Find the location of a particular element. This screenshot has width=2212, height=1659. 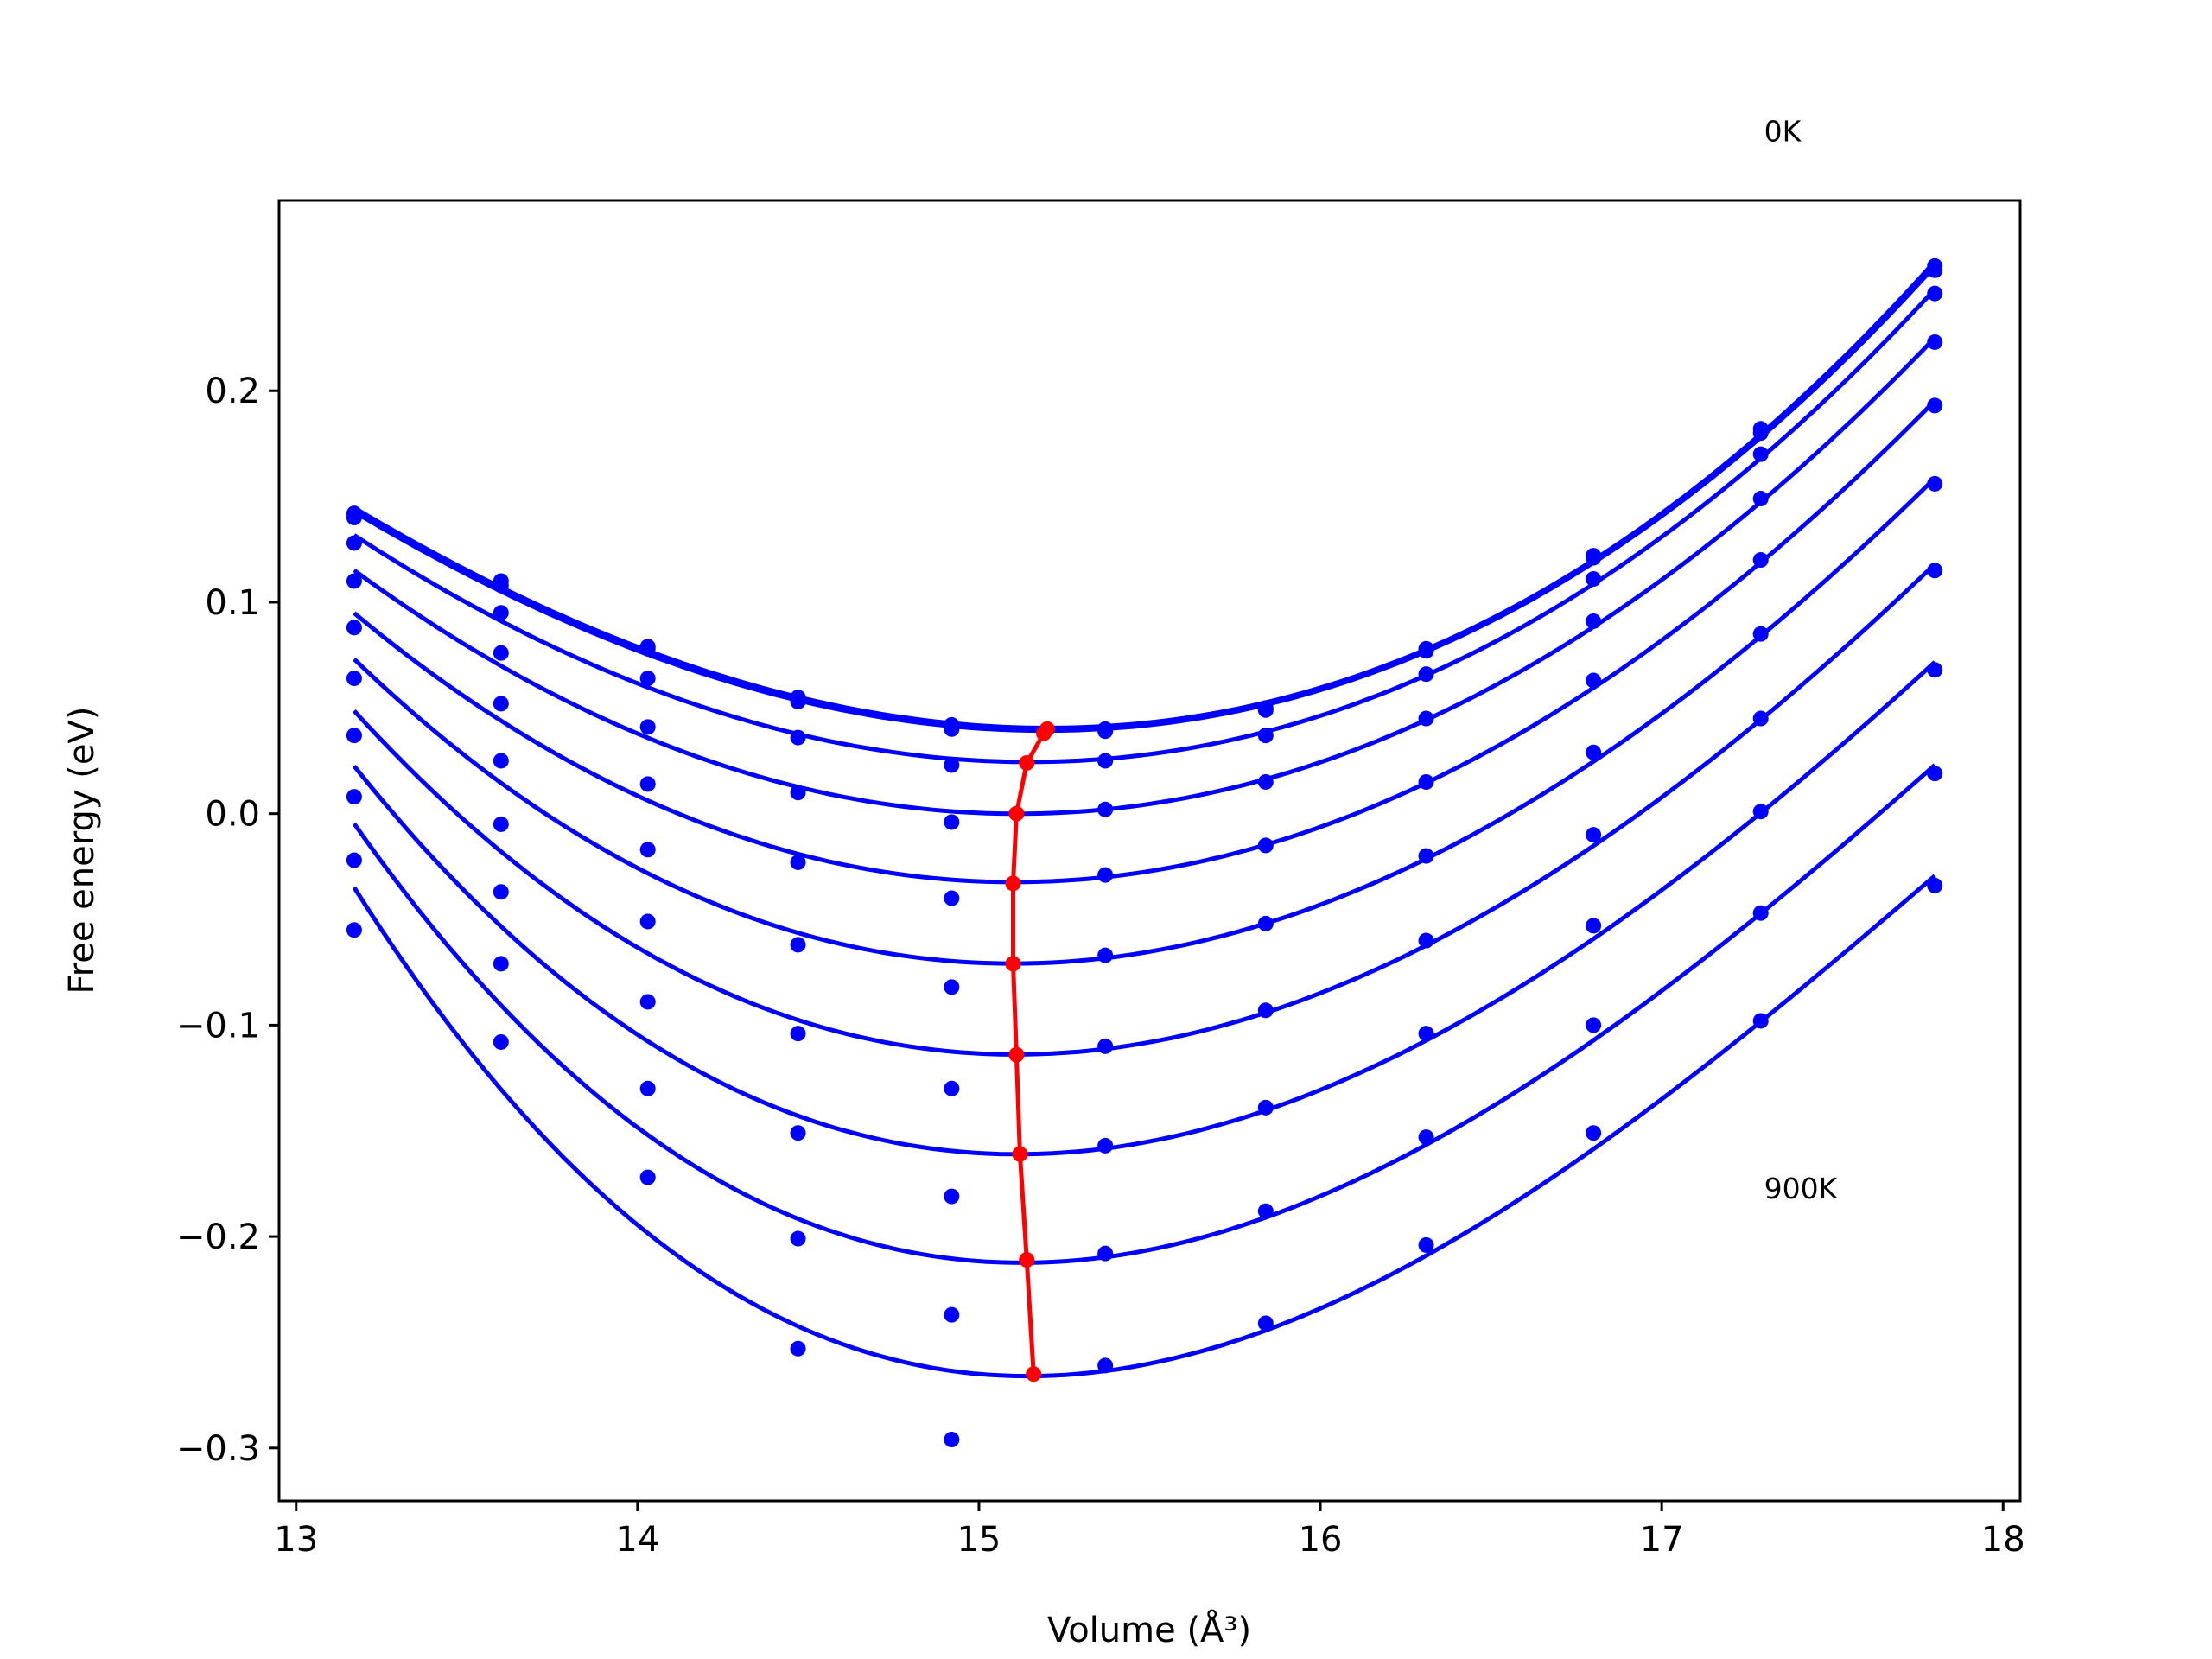

y-tick-label: 0.2 is located at coordinates (232, 391).